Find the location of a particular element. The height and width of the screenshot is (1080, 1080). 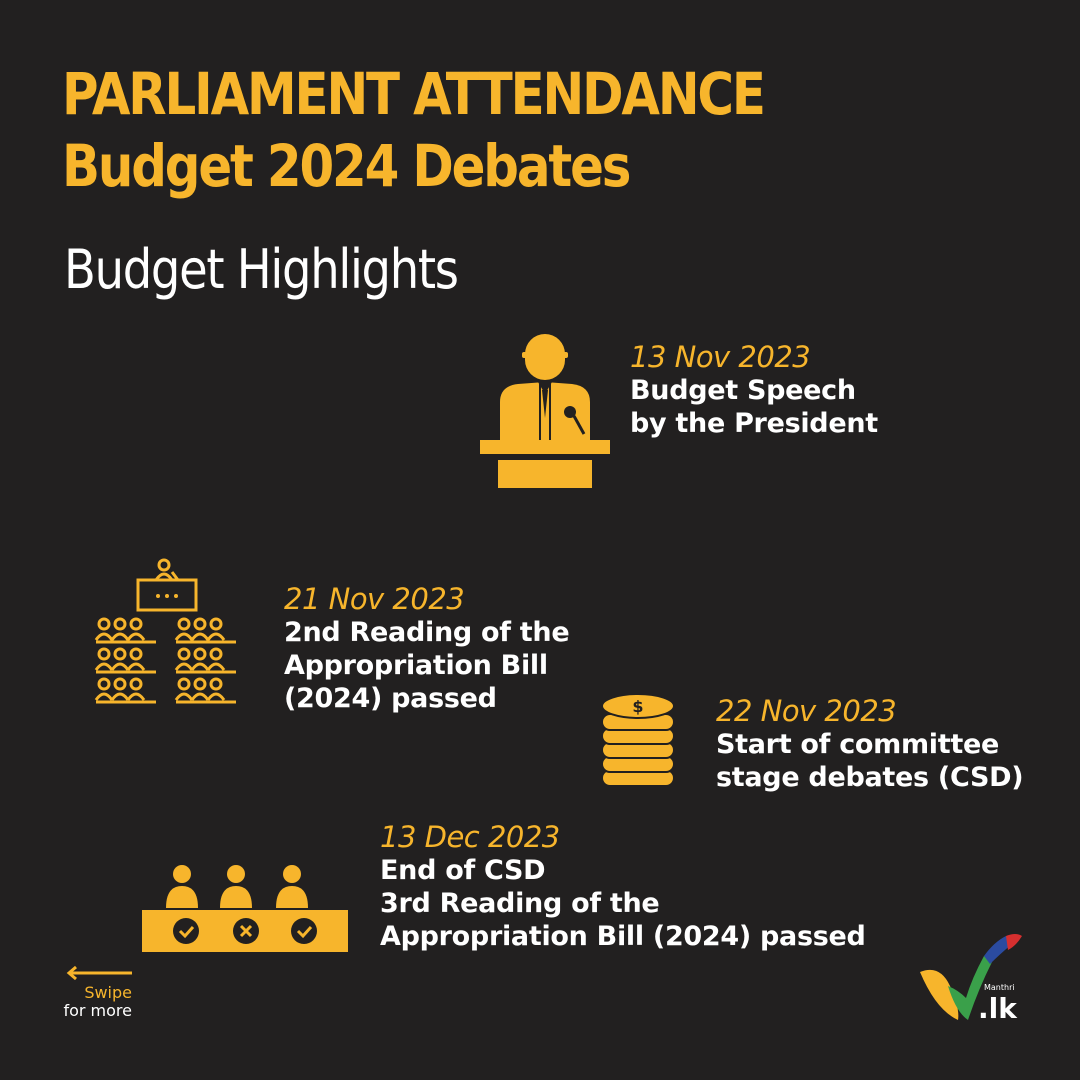

event-text-line: Start of committee is located at coordinates (858, 744).